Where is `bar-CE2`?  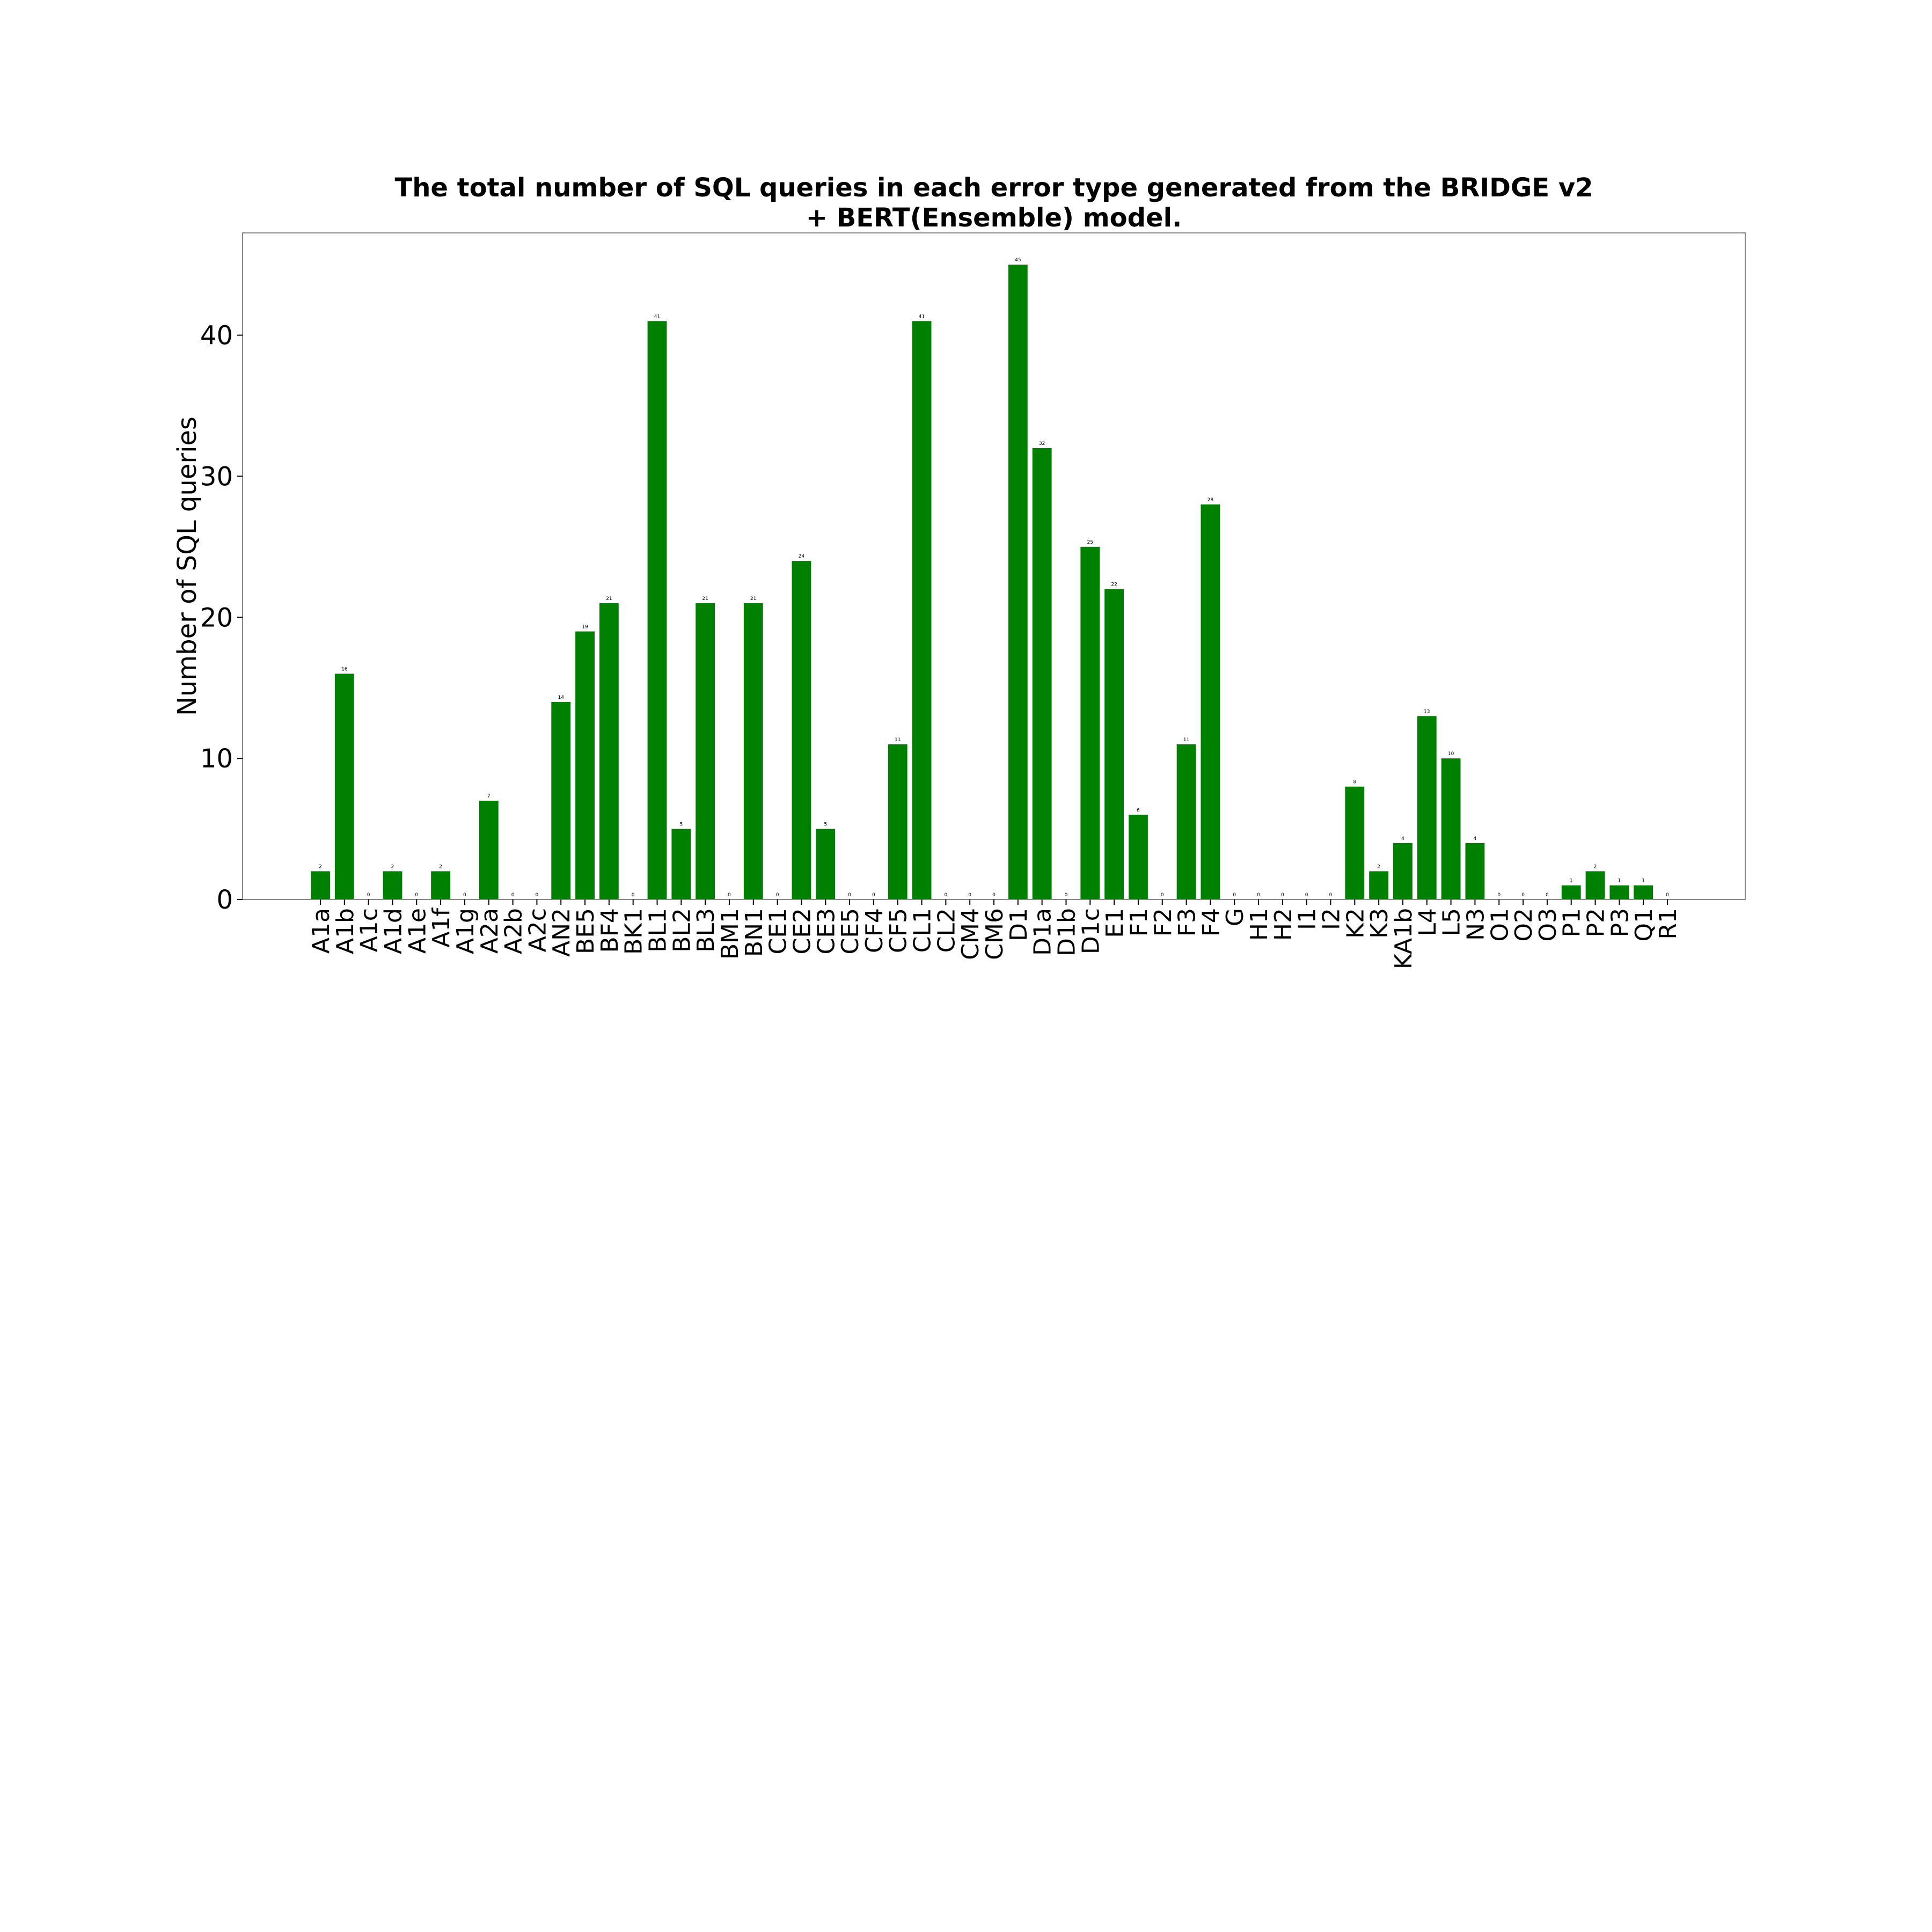
bar-CE2 is located at coordinates (801, 730).